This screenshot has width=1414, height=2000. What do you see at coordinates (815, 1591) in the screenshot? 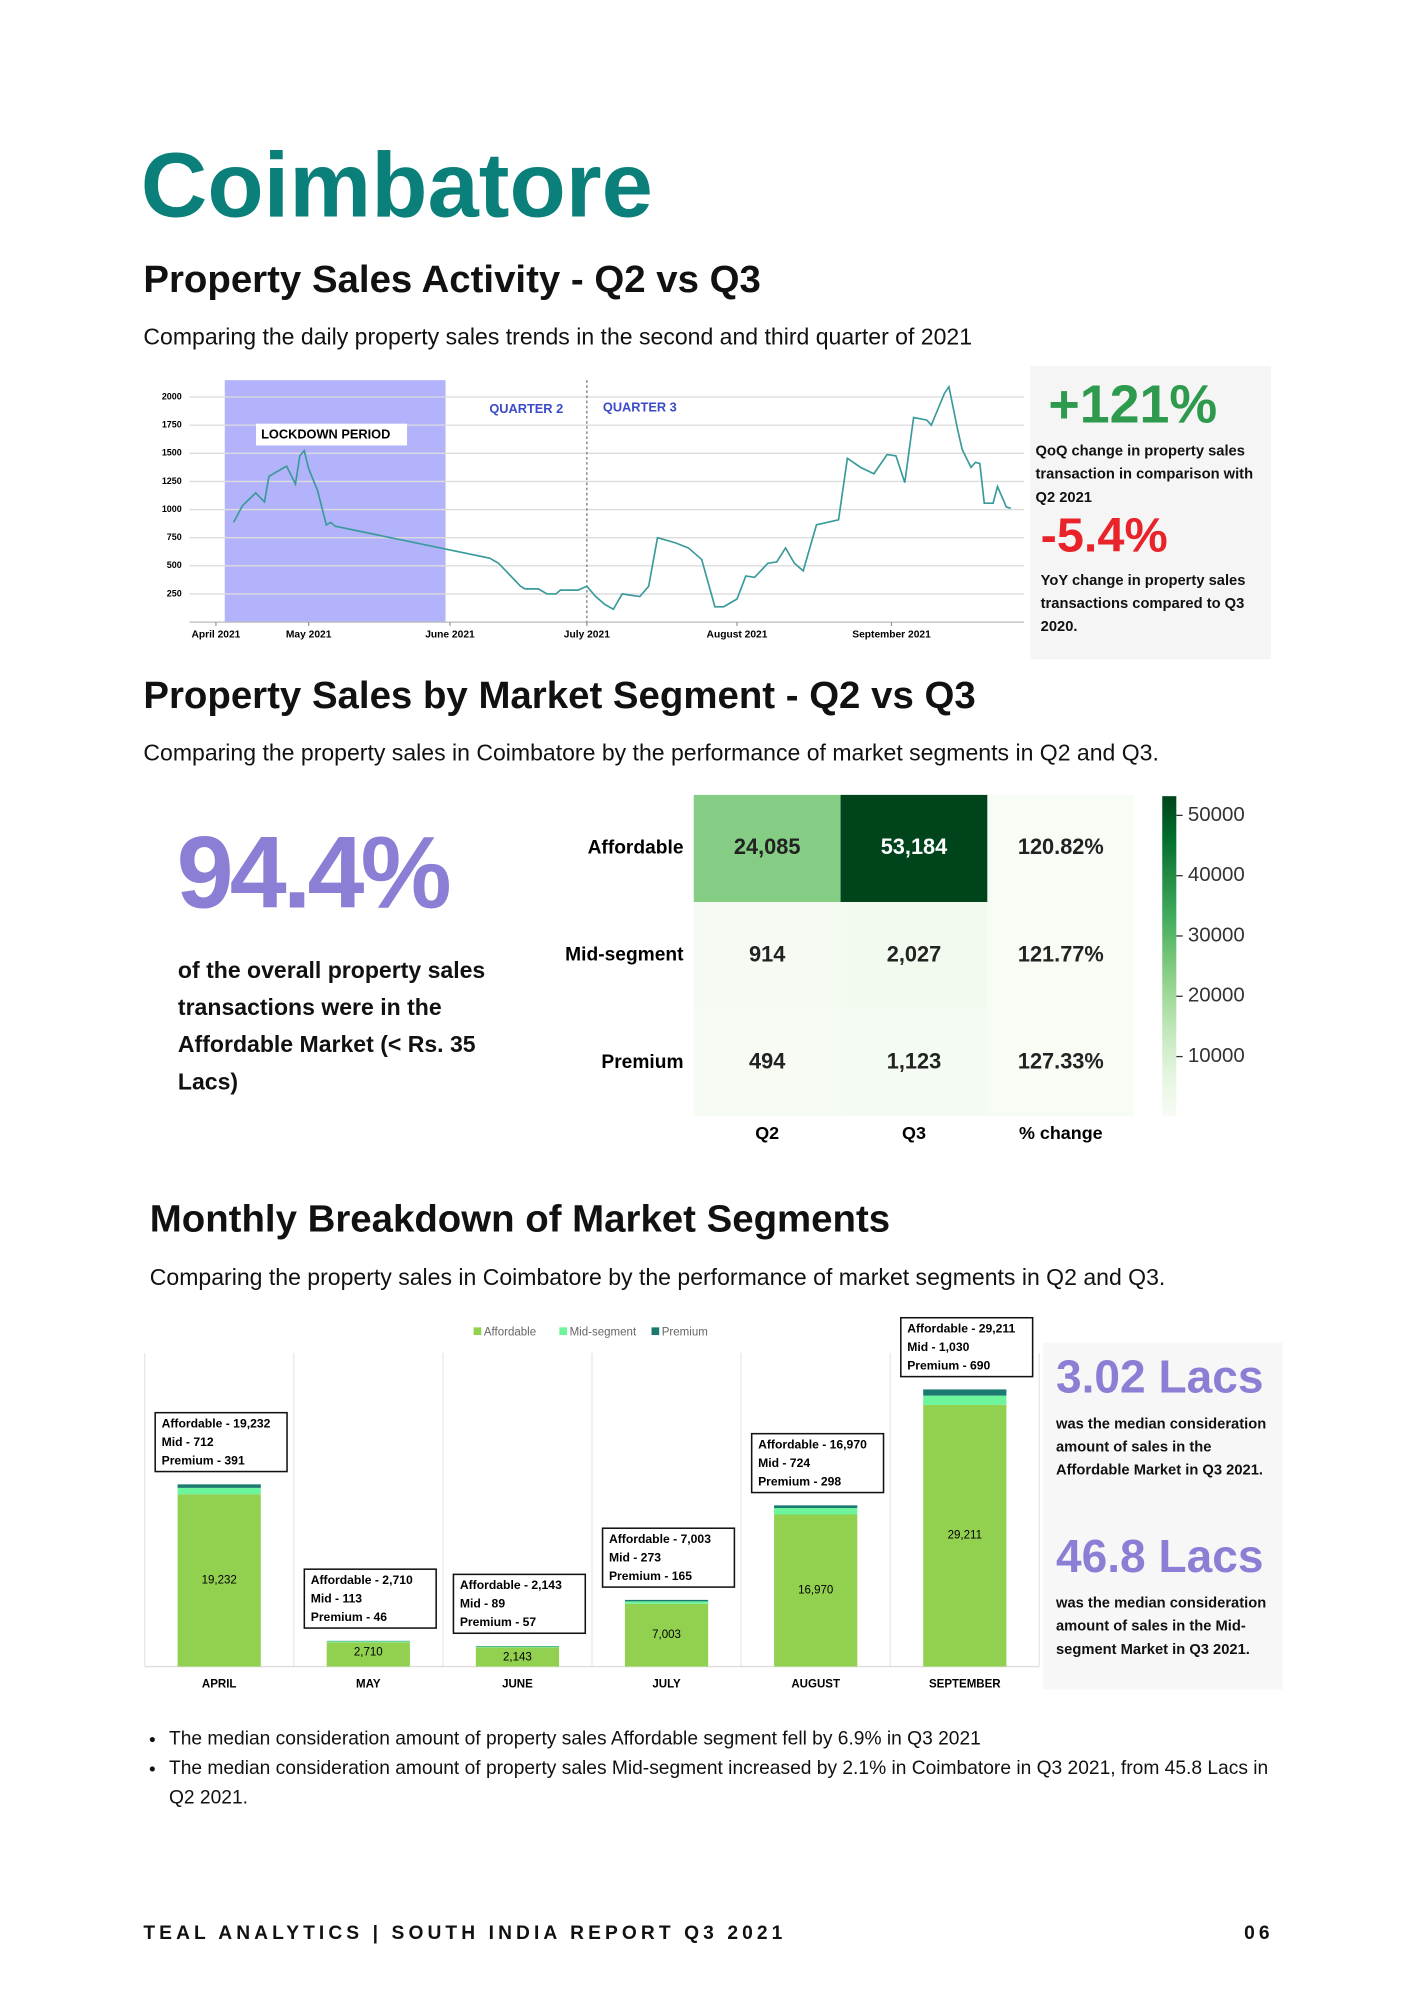
I see `bar-label: 16,970` at bounding box center [815, 1591].